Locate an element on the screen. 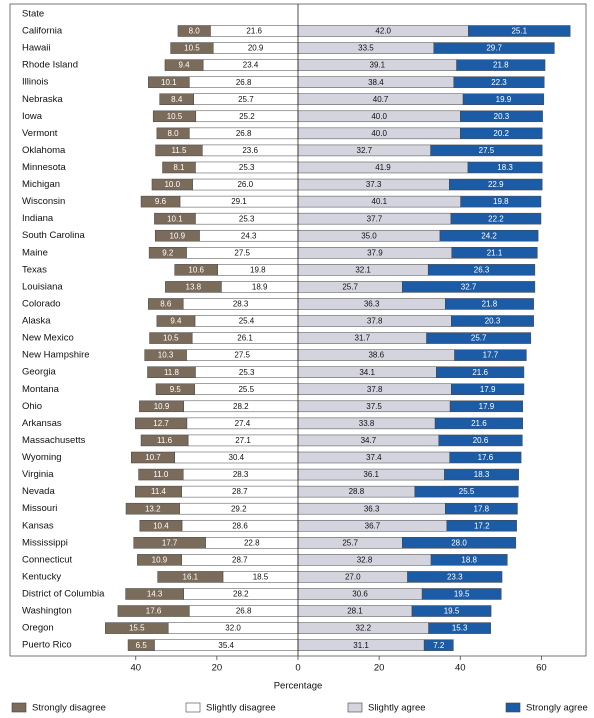  value-label: 28.8 is located at coordinates (357, 491).